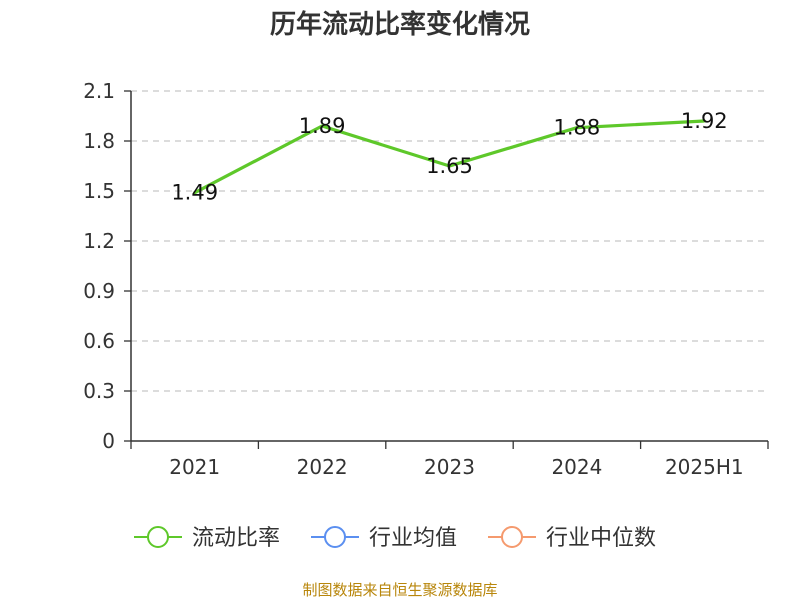 The height and width of the screenshot is (600, 800). I want to click on data-label: 1.92, so click(704, 121).